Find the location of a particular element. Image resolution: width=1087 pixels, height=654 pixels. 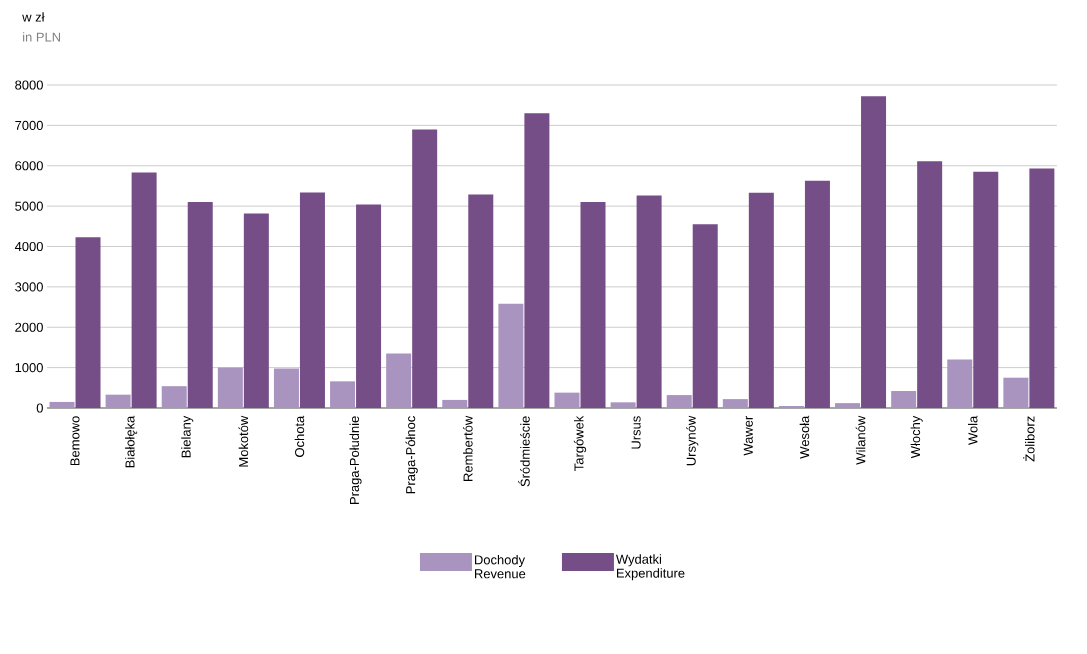

y-tick-label: 0 is located at coordinates (39, 408).